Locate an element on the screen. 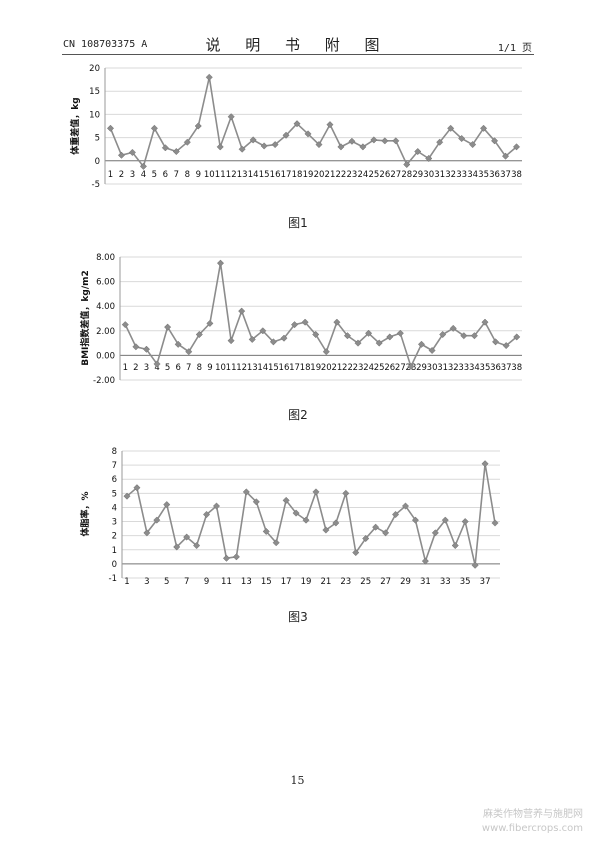 The width and height of the screenshot is (595, 842). figure-1-caption: 图1 is located at coordinates (298, 223).